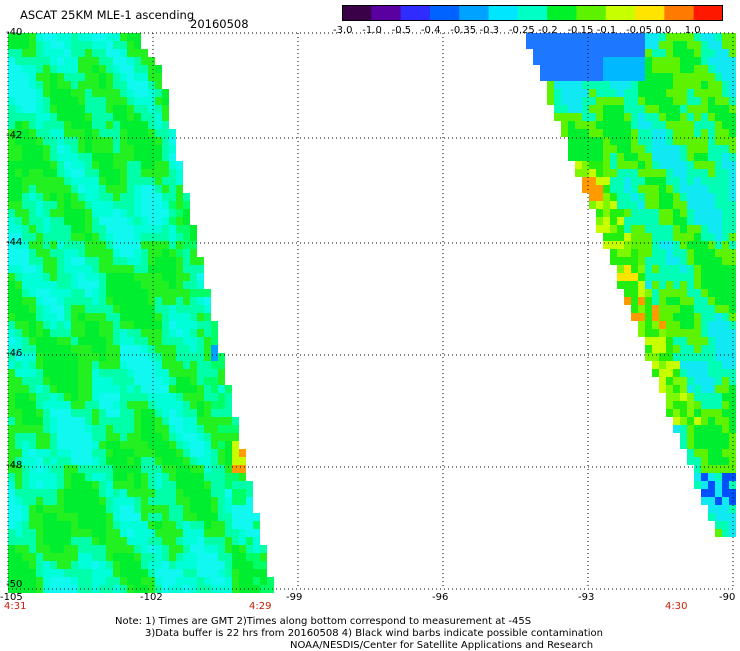 The image size is (740, 651). Describe the element at coordinates (14, 584) in the screenshot. I see `lat-label-50: -50` at that location.